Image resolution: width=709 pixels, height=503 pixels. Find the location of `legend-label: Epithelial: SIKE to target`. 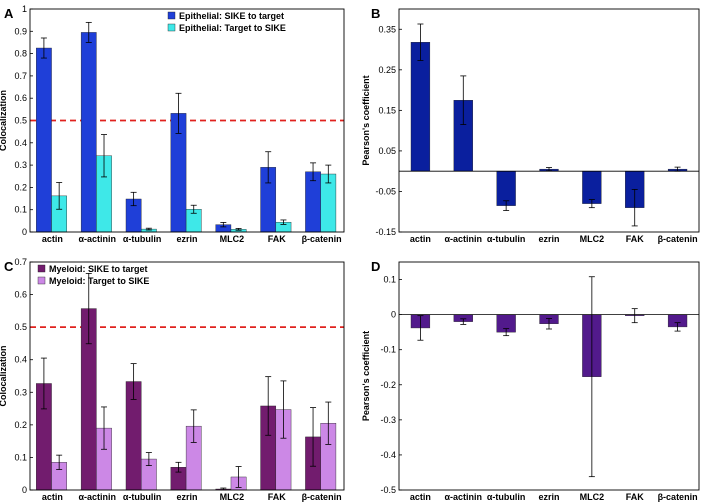

legend-label: Epithelial: SIKE to target is located at coordinates (231, 16).